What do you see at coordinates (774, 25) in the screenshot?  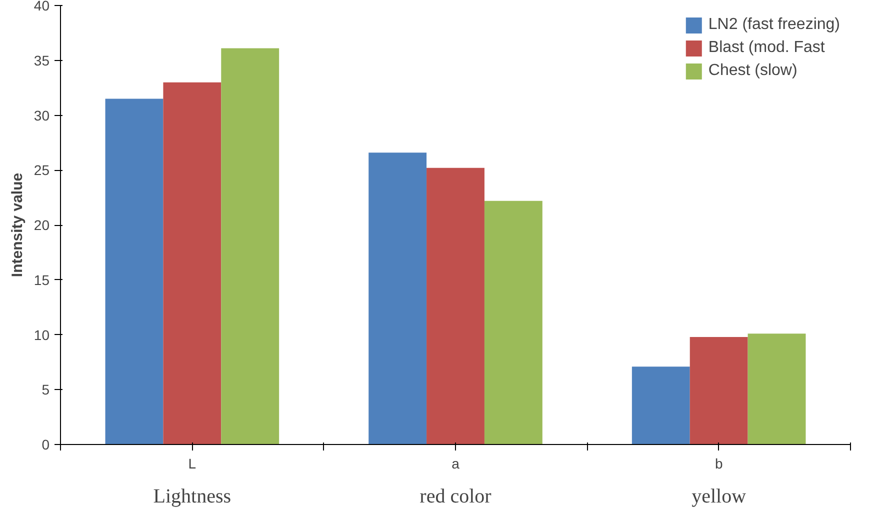 I see `legend-label: LN2 (fast freezing)` at bounding box center [774, 25].